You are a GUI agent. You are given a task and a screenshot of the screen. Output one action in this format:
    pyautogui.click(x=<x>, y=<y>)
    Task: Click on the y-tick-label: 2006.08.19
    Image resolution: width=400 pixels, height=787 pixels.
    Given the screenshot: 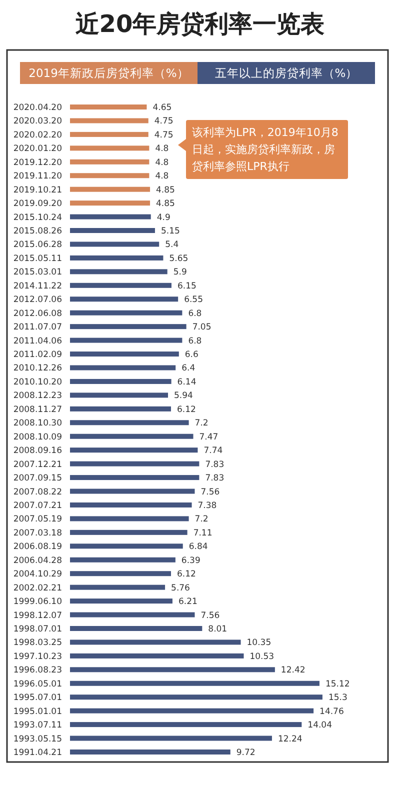 What is the action you would take?
    pyautogui.click(x=37, y=547)
    